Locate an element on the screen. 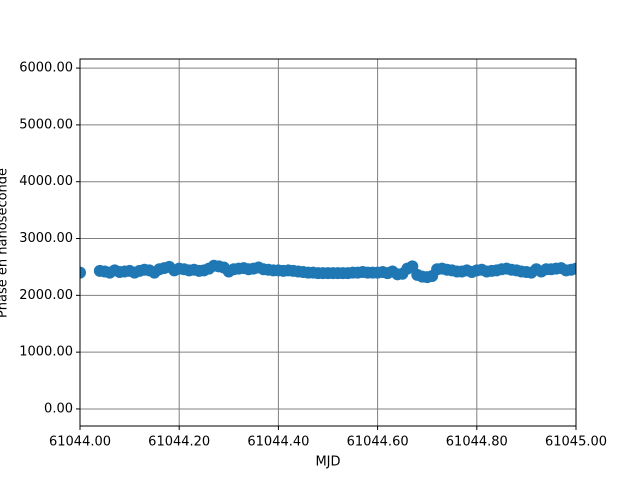 The width and height of the screenshot is (640, 480). y-axis-label: Phase en nanoseconde is located at coordinates (5, 243).